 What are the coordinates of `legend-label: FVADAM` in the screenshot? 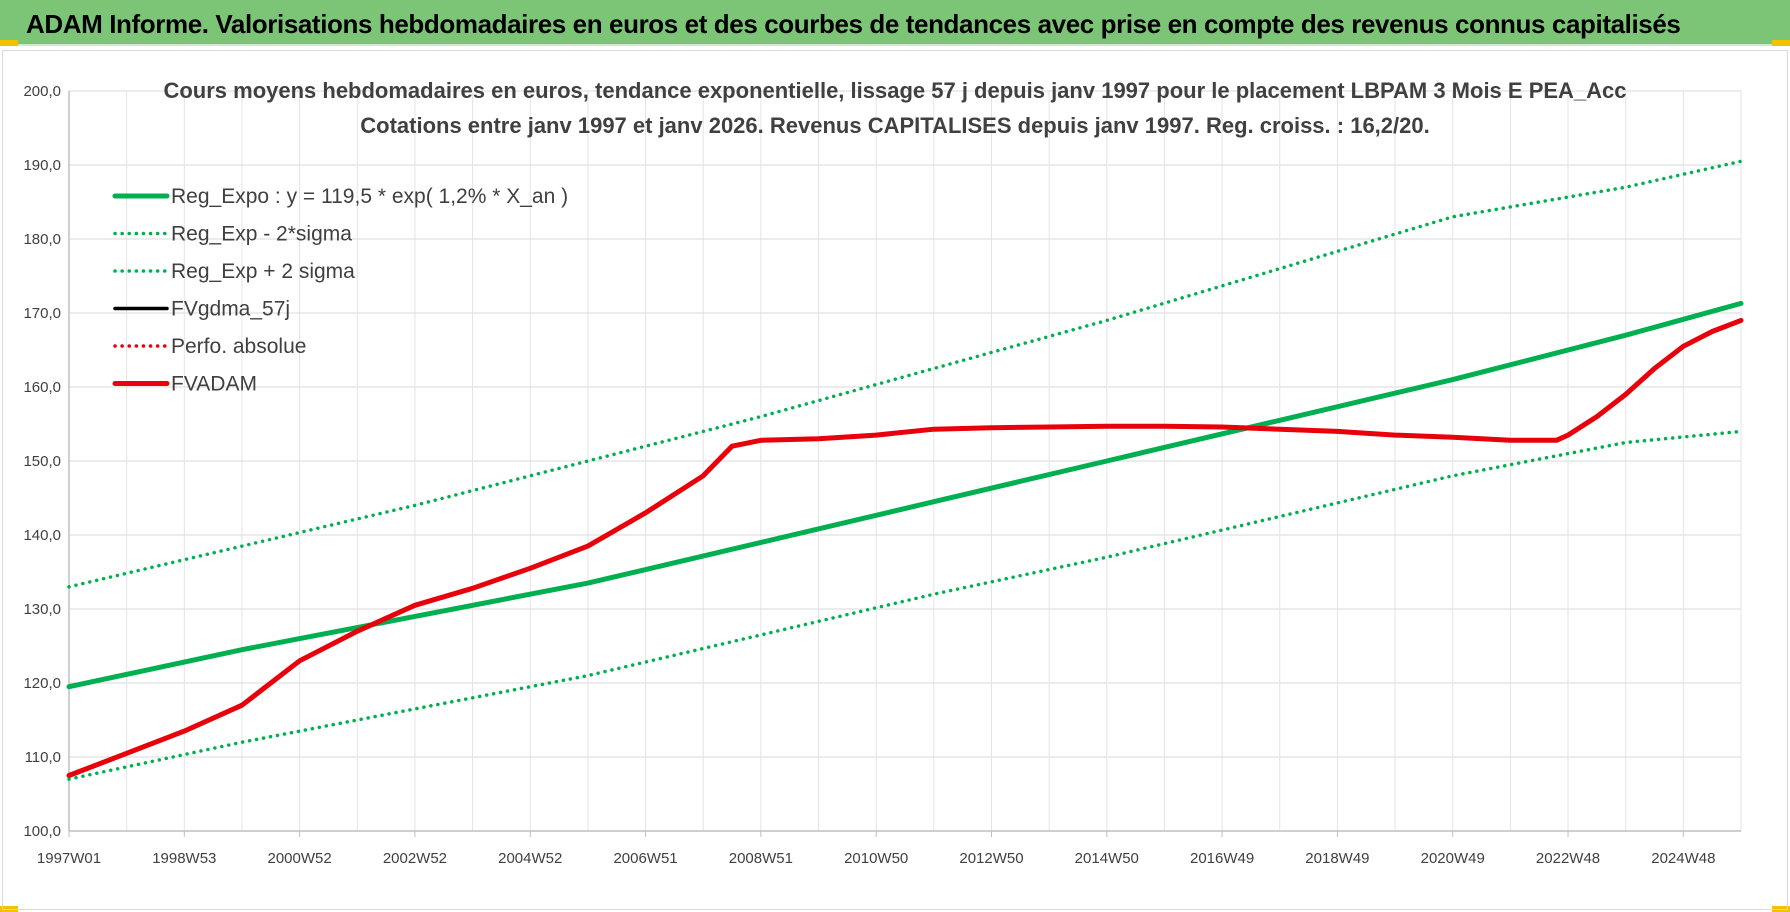 It's located at (214, 384).